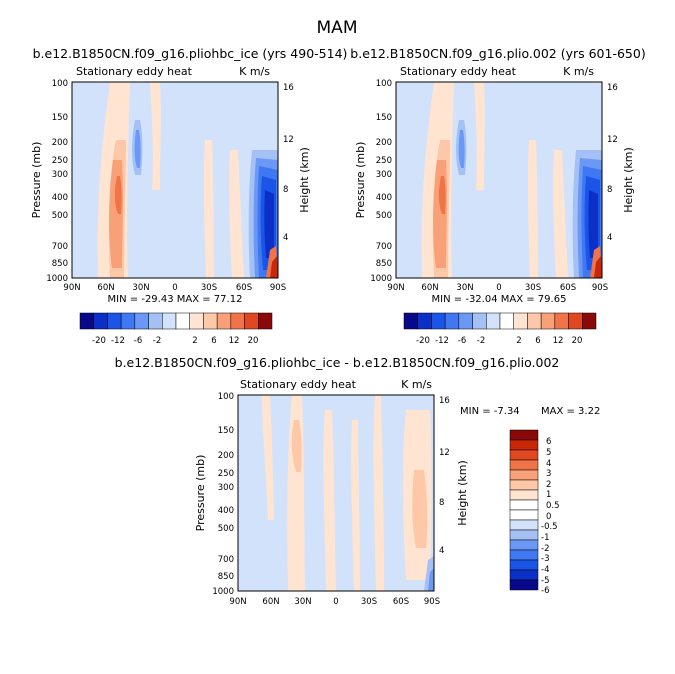 The width and height of the screenshot is (675, 674). What do you see at coordinates (441, 503) in the screenshot?
I see `height-tick-label: 8` at bounding box center [441, 503].